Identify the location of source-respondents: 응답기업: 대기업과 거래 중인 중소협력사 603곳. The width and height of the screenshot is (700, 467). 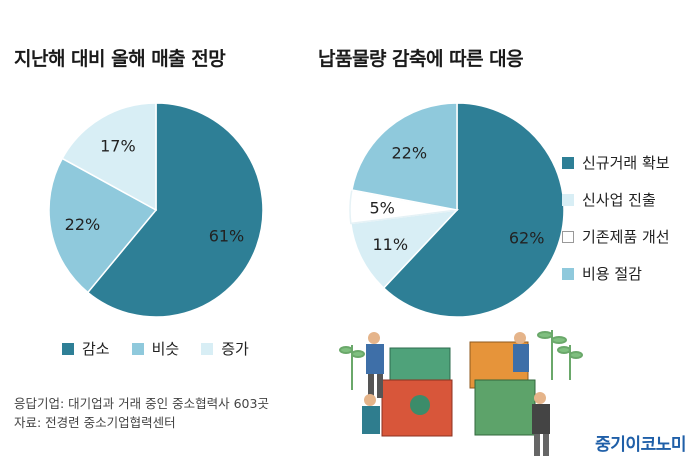
(141, 403).